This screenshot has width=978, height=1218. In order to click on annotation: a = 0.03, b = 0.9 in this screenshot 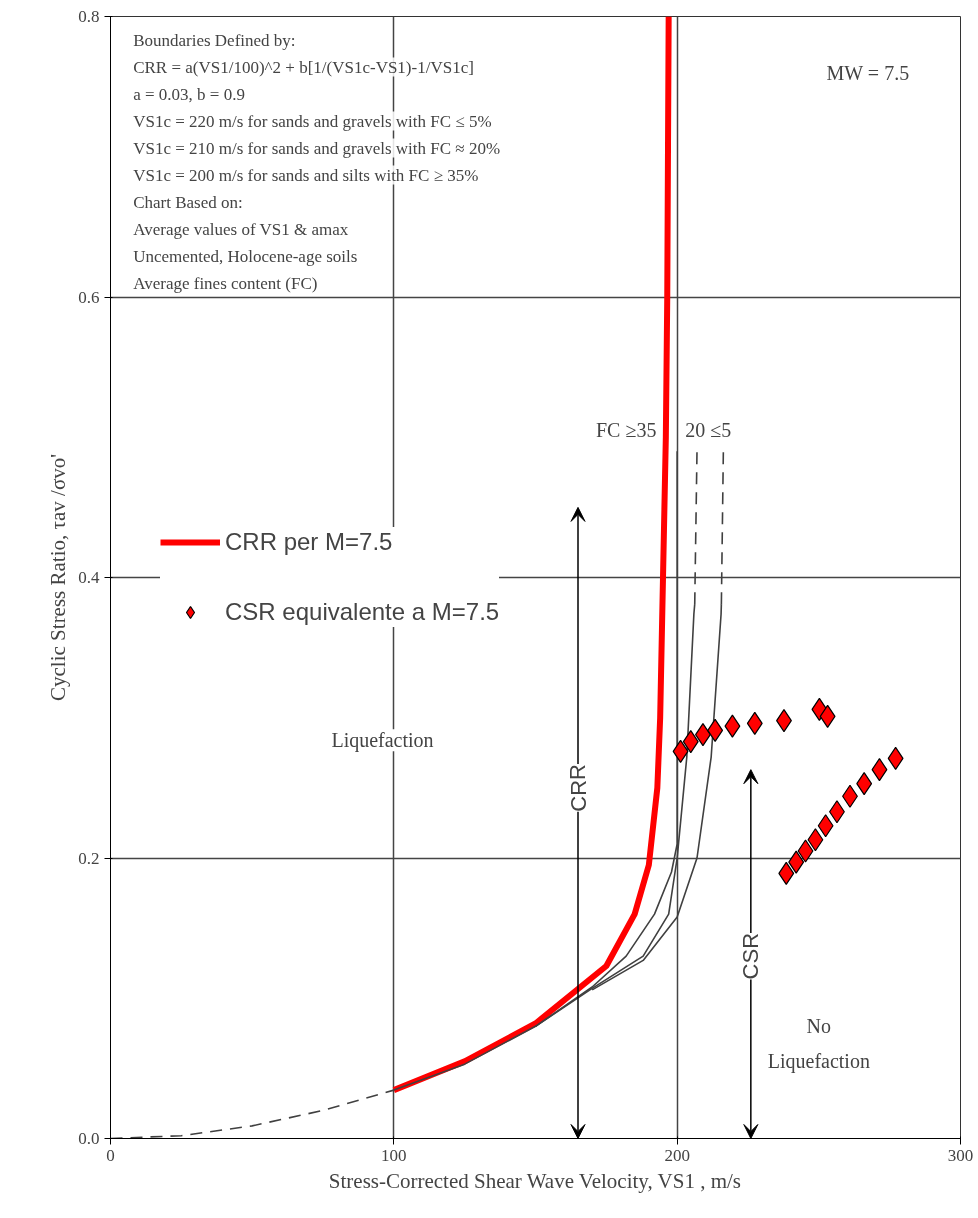, I will do `click(189, 94)`.